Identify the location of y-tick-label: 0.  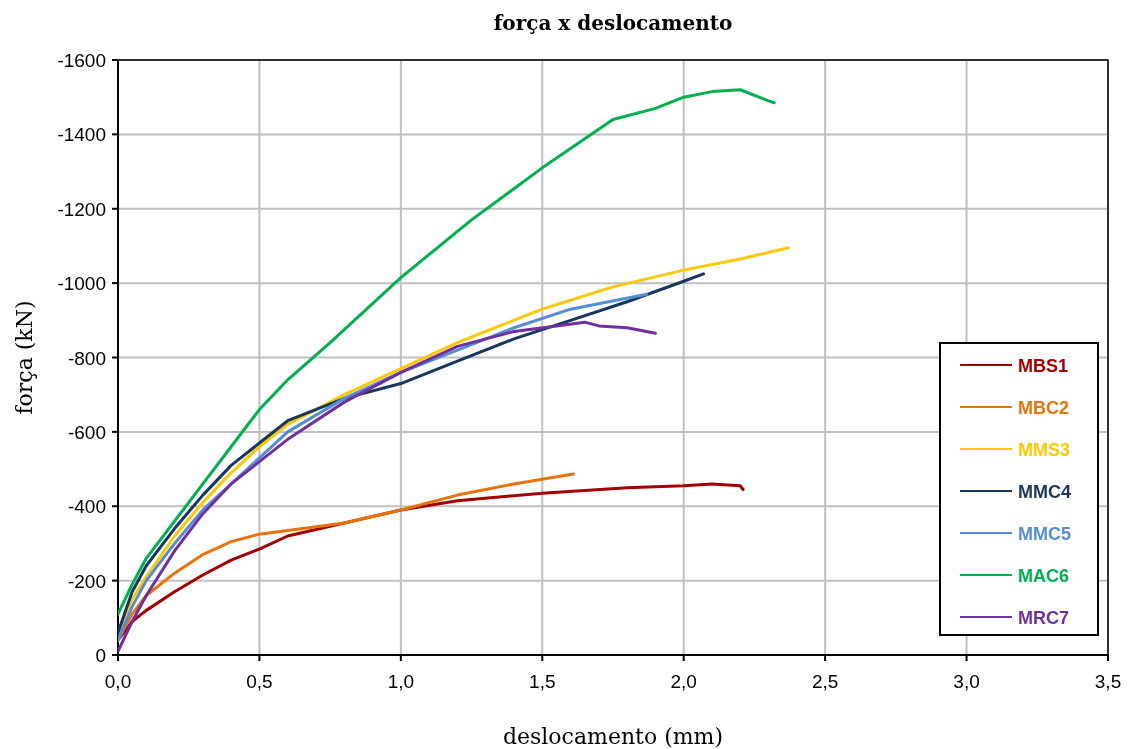
(100, 655).